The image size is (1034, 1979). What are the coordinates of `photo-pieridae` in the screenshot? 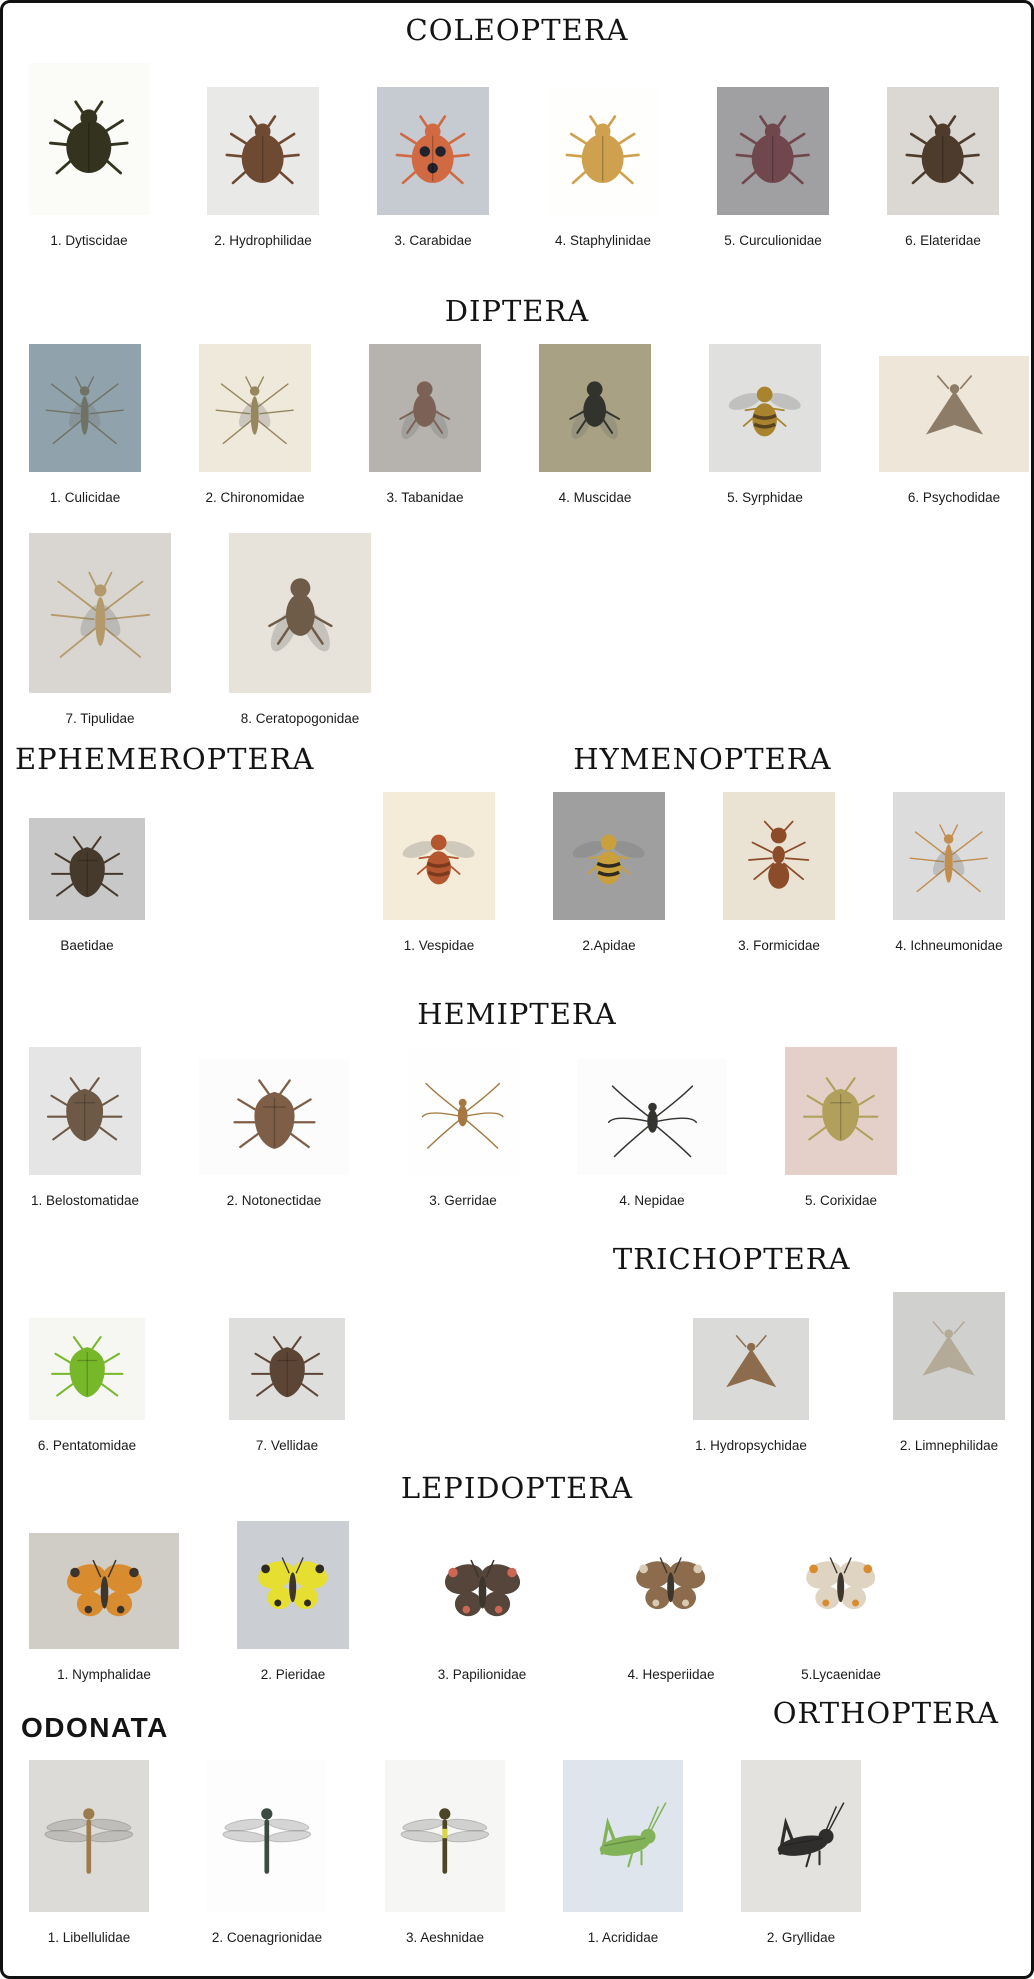 It's located at (293, 1585).